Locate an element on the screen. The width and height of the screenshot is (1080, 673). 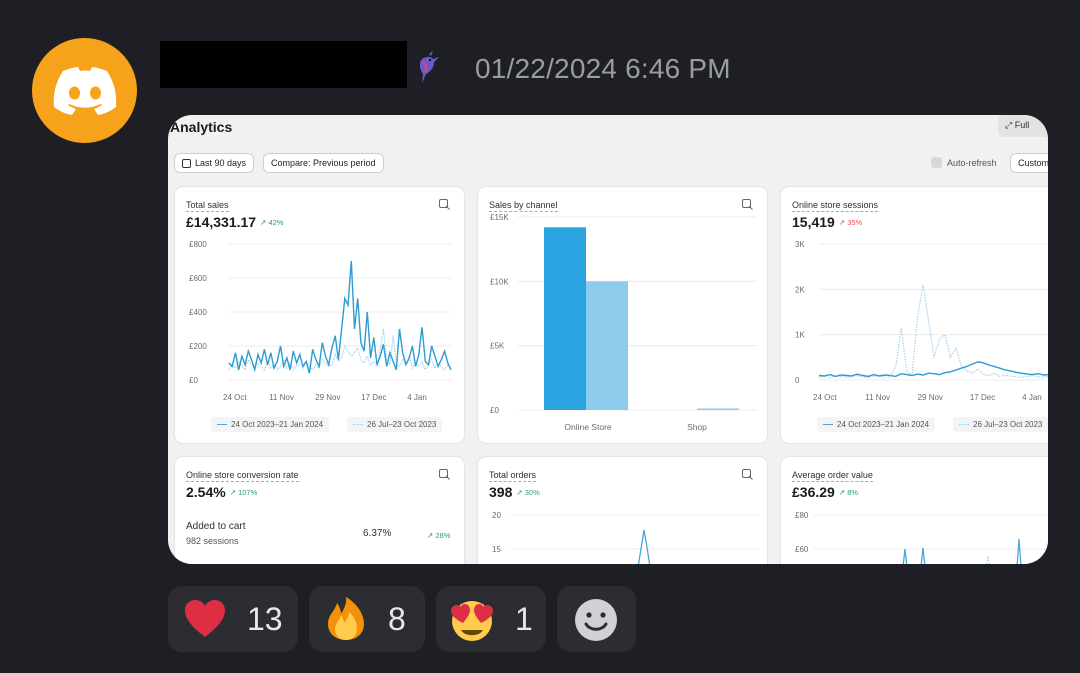
compare-label: Compare: Previous period is located at coordinates (323, 163).